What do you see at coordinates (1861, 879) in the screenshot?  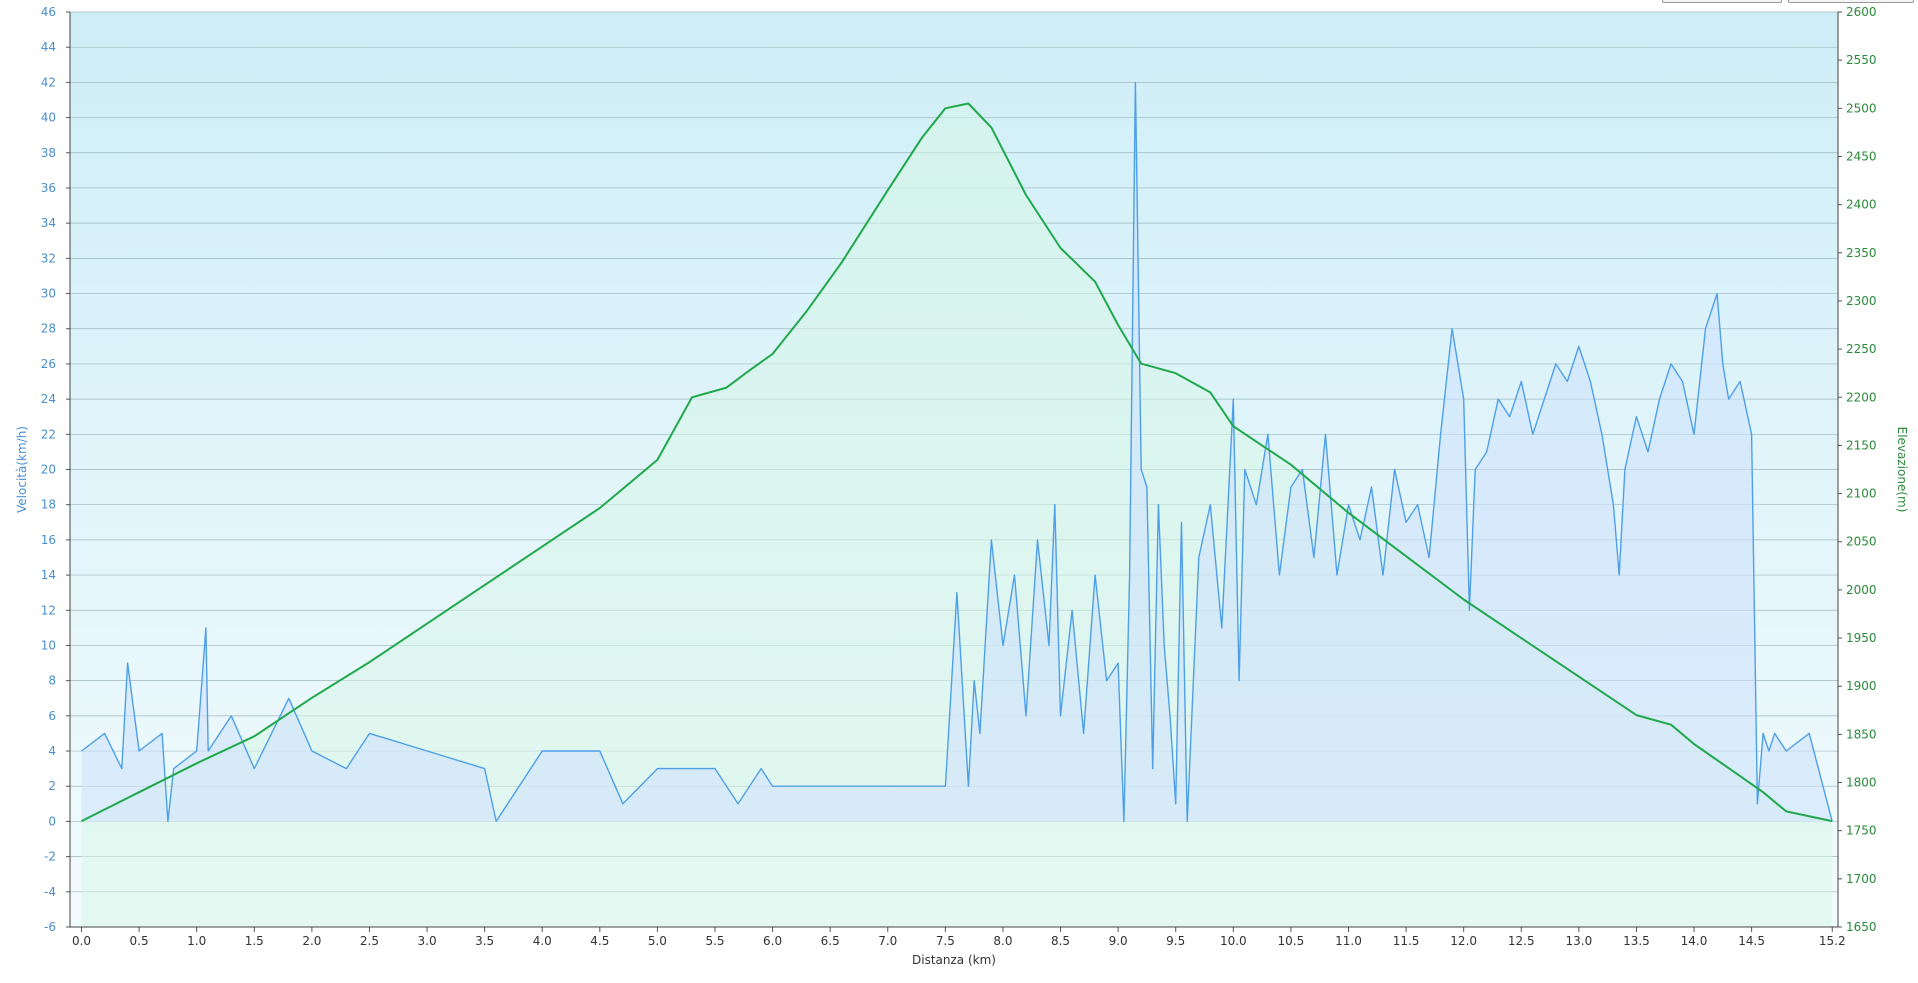 I see `y-right-tick-label: 1700` at bounding box center [1861, 879].